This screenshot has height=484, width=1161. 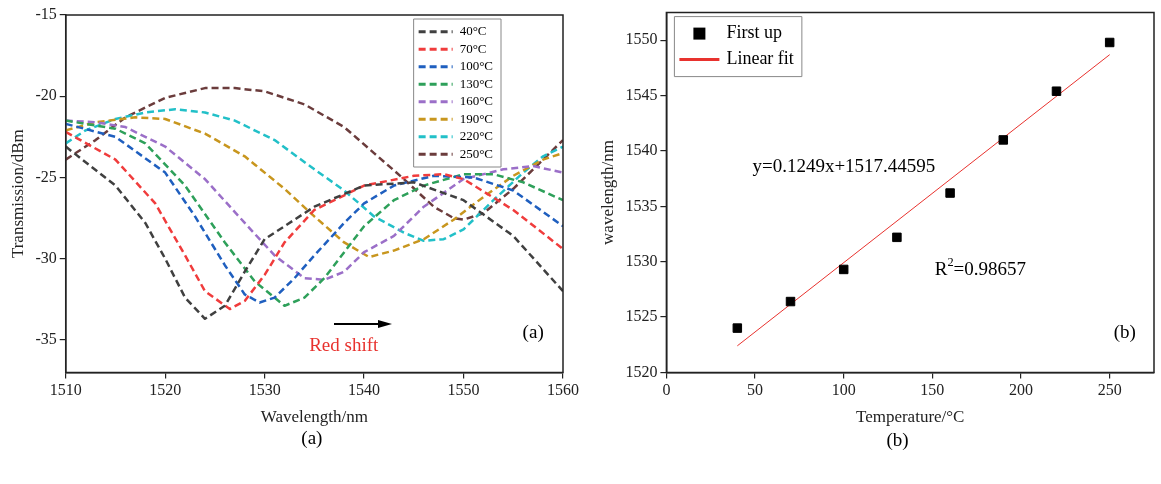 I want to click on legend-label: 40°C, so click(x=473, y=31).